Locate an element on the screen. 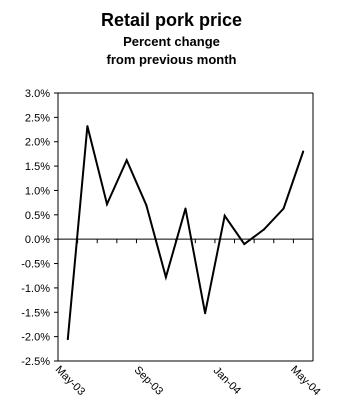  y-tick-label: 0.5% is located at coordinates (37, 216).